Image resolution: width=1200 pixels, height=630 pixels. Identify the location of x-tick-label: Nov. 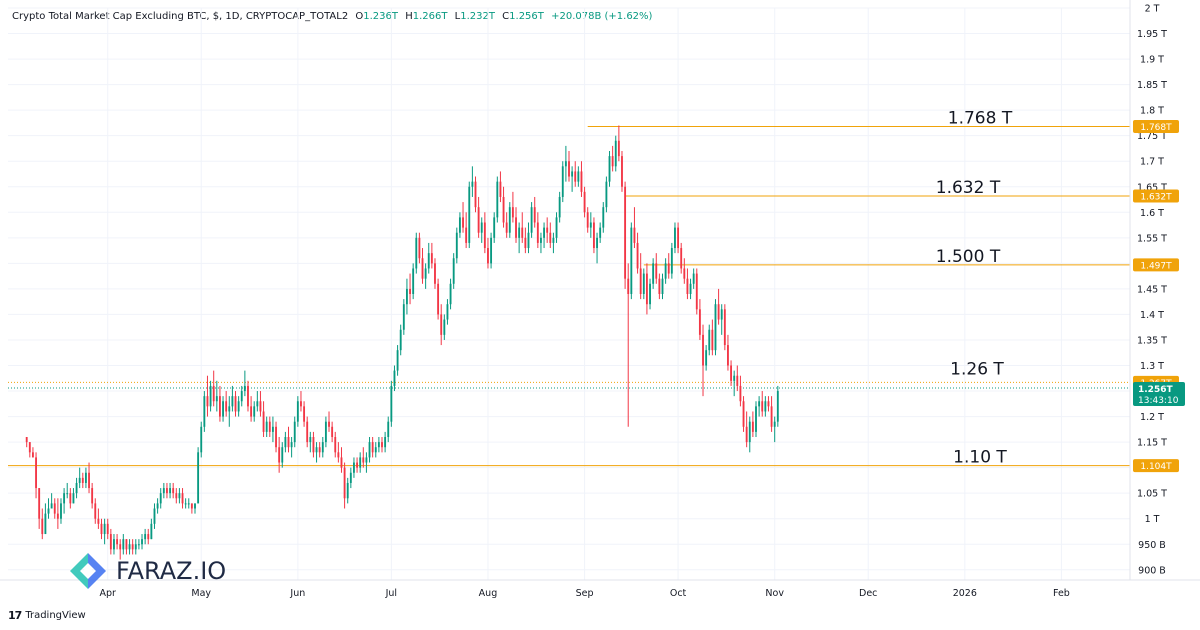
(774, 593).